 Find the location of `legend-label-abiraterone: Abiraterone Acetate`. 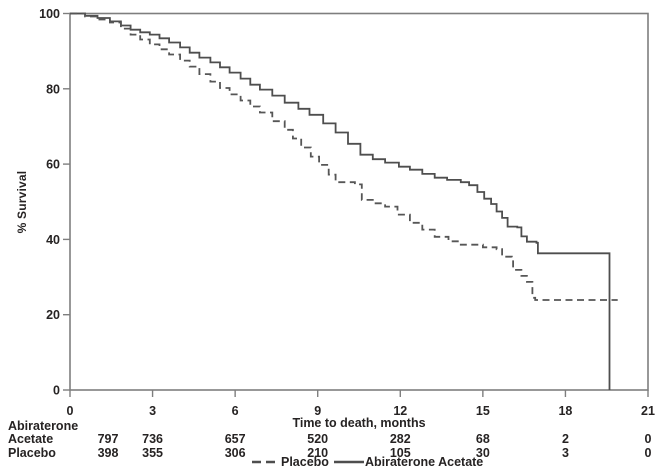

legend-label-abiraterone: Abiraterone Acetate is located at coordinates (424, 462).